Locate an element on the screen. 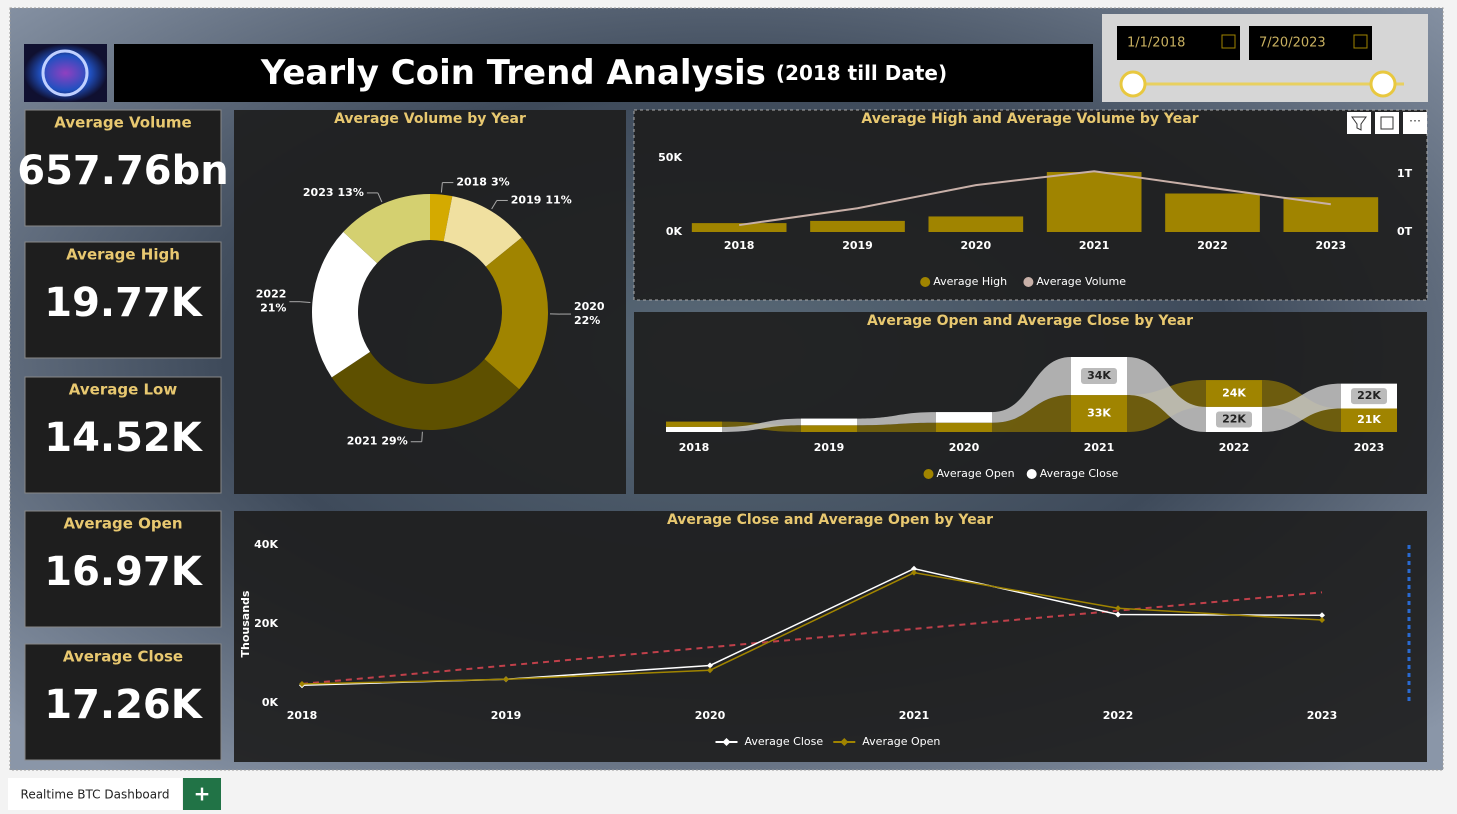 The image size is (1457, 814). slice-category: 2022 is located at coordinates (271, 294).